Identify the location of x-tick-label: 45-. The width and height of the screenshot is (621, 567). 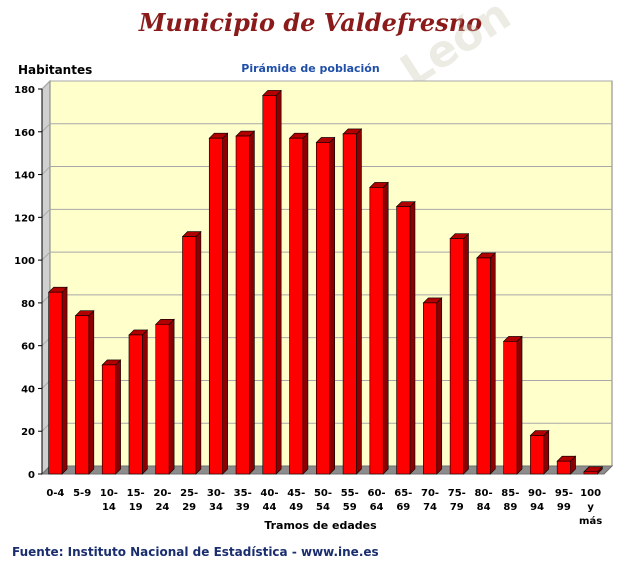
(296, 493).